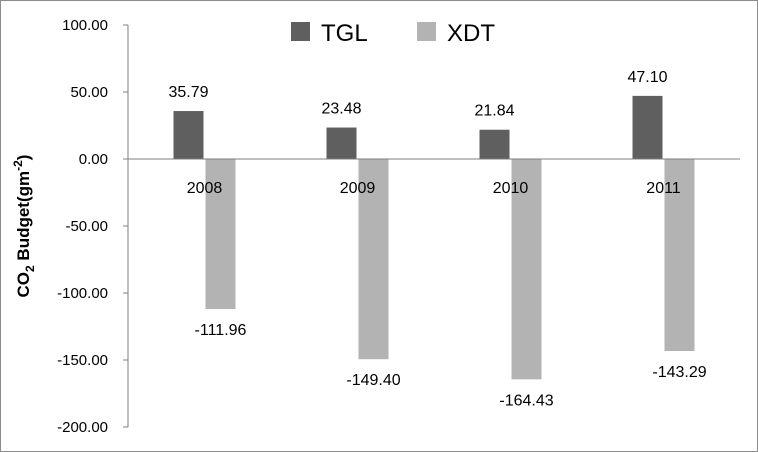  What do you see at coordinates (23, 285) in the screenshot?
I see `y-axis-title-part: CO` at bounding box center [23, 285].